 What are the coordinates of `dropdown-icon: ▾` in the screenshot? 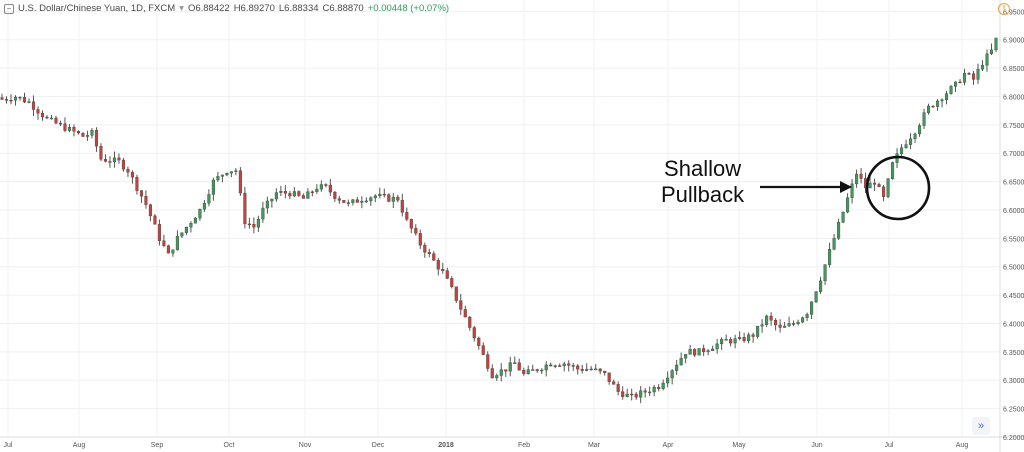 It's located at (181, 8).